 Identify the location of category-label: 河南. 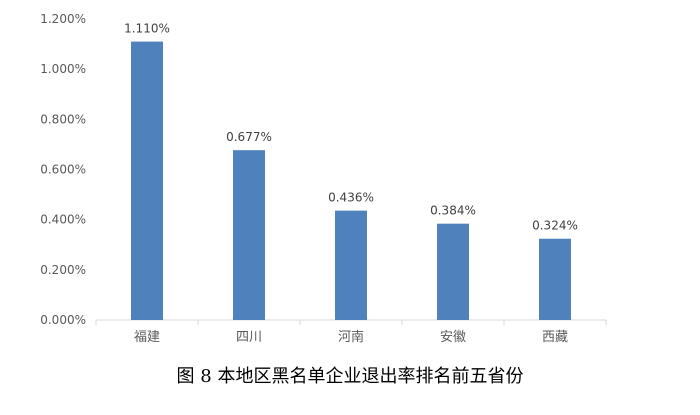
(351, 337).